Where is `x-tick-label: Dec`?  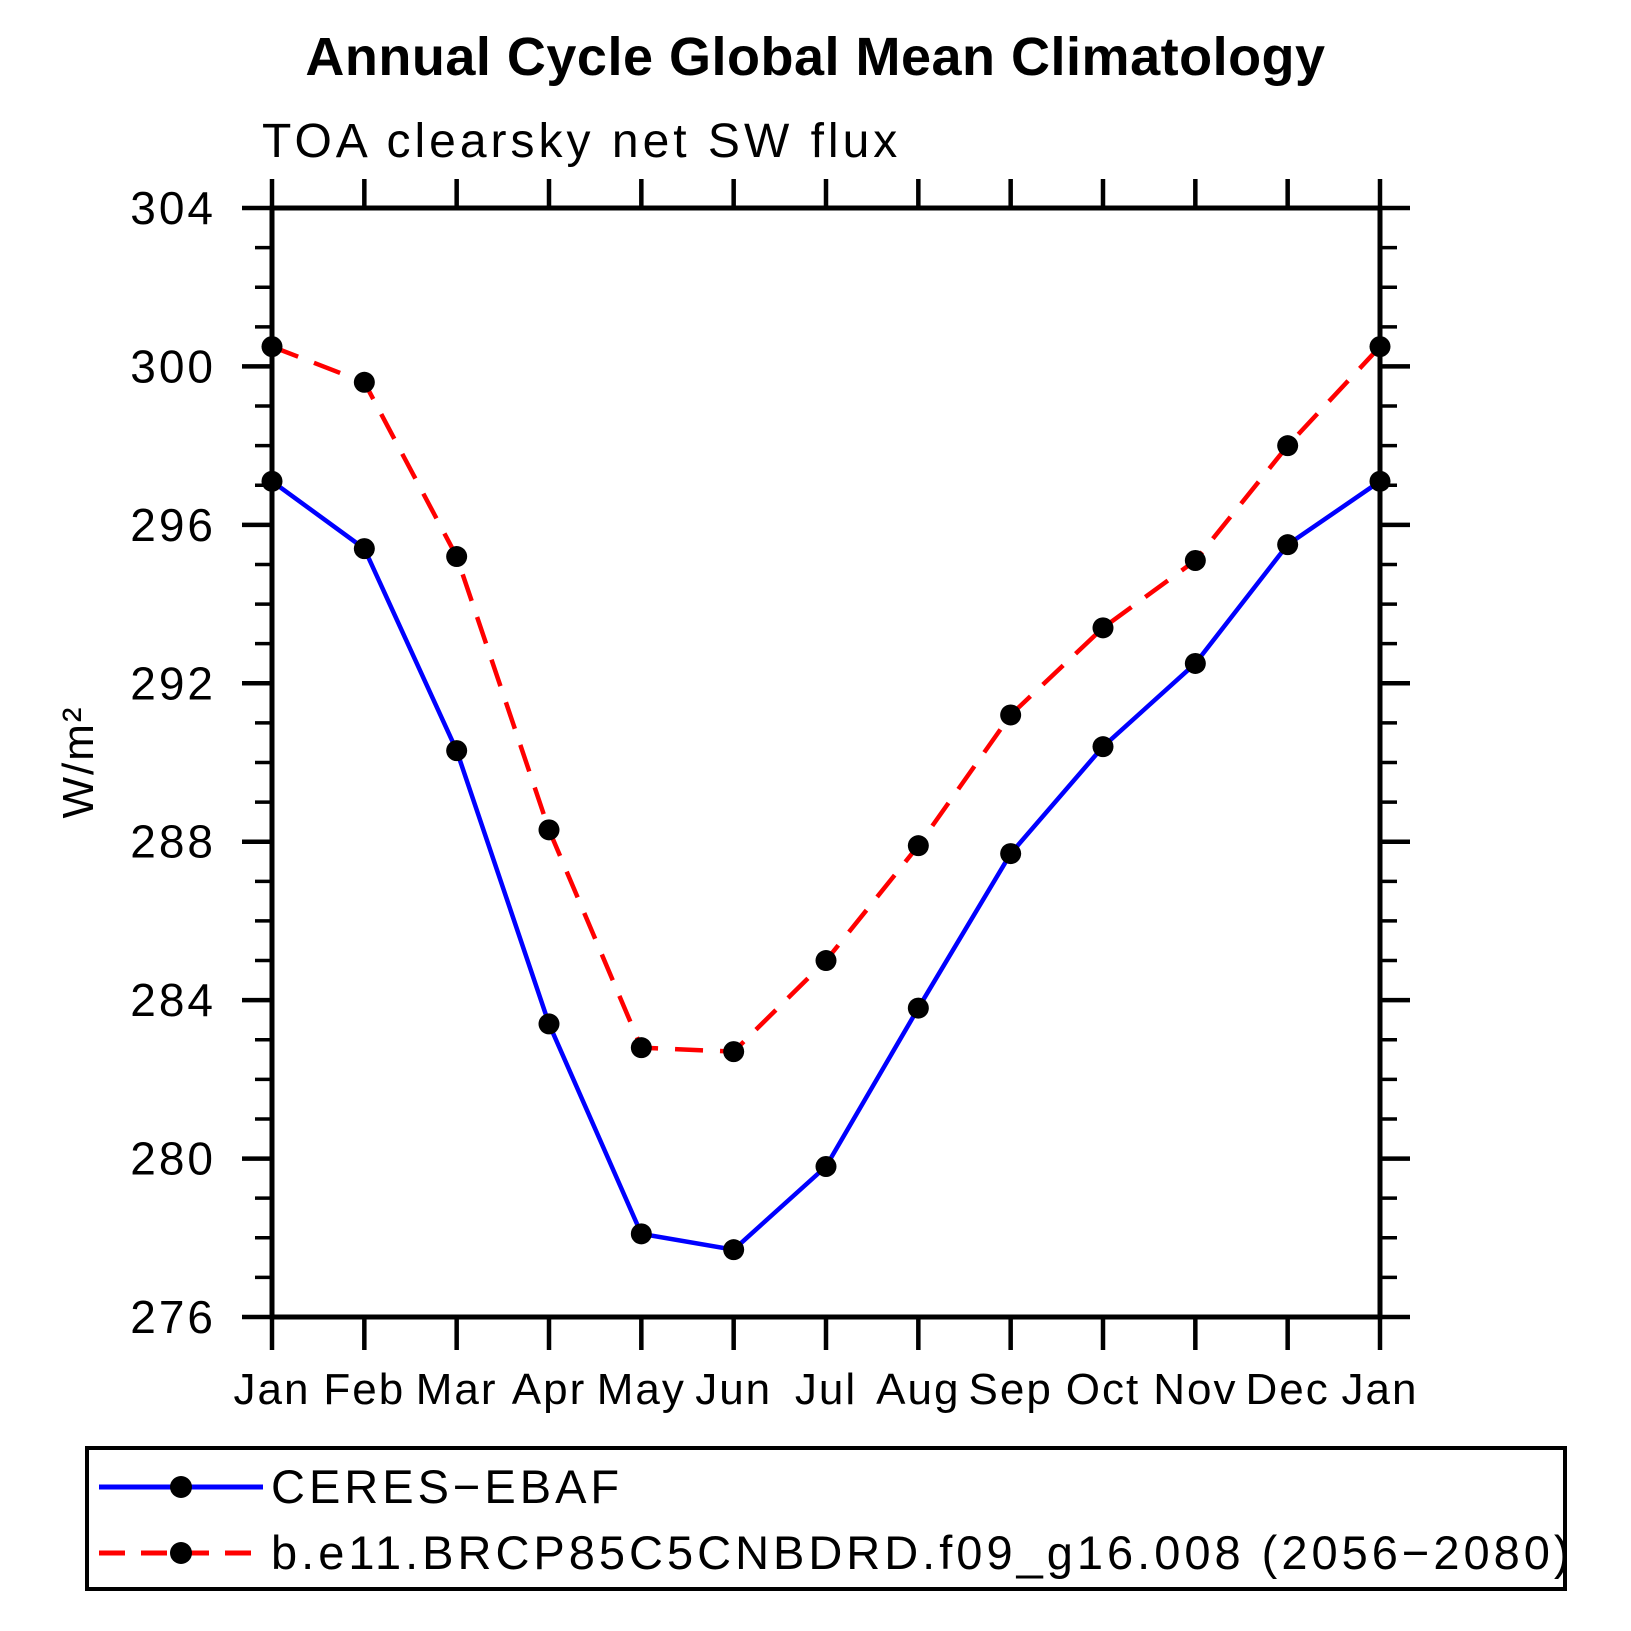 x-tick-label: Dec is located at coordinates (1288, 1389).